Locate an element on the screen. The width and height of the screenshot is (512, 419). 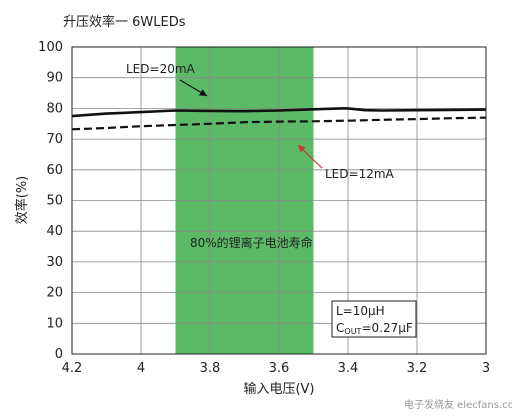
x-tick-label: 3.4 is located at coordinates (348, 368).